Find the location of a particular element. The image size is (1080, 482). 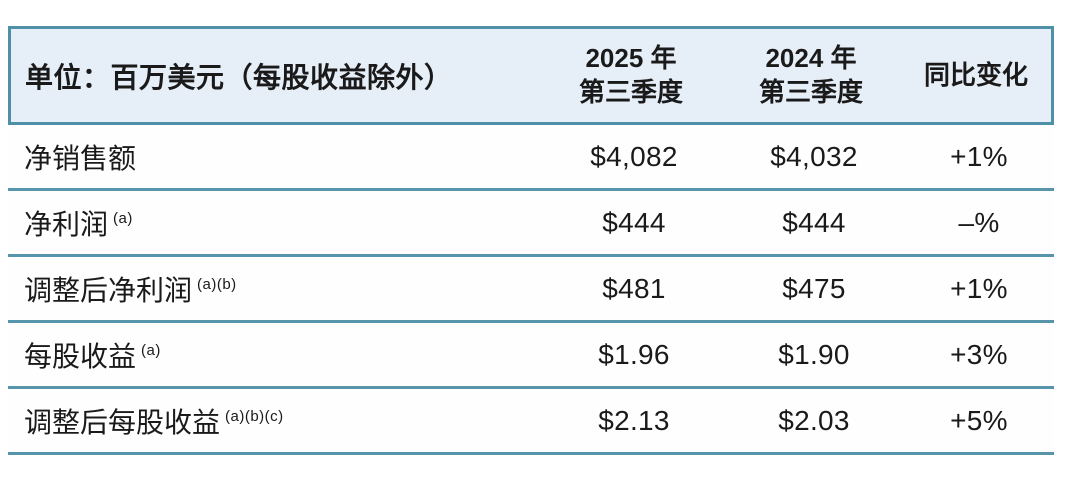

column-header-q3-2024-line2: 第三季度 is located at coordinates (810, 91).